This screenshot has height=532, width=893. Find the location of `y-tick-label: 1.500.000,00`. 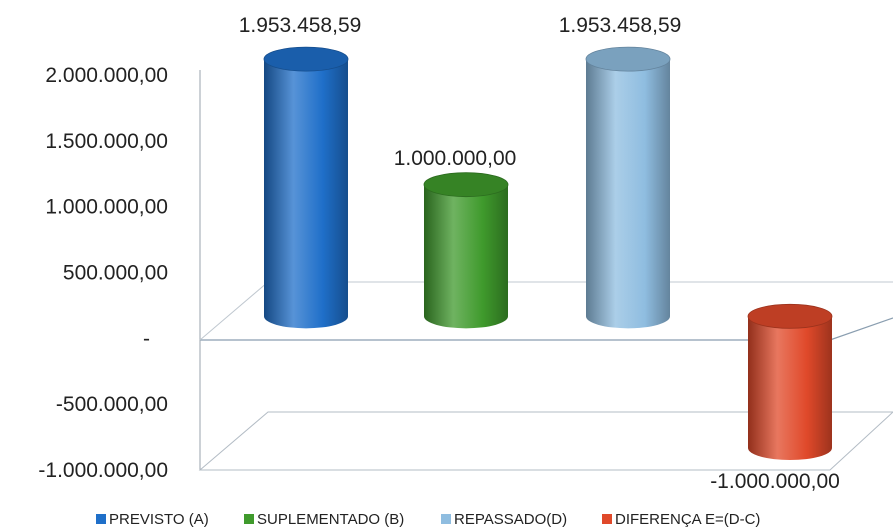

y-tick-label: 1.500.000,00 is located at coordinates (106, 141).